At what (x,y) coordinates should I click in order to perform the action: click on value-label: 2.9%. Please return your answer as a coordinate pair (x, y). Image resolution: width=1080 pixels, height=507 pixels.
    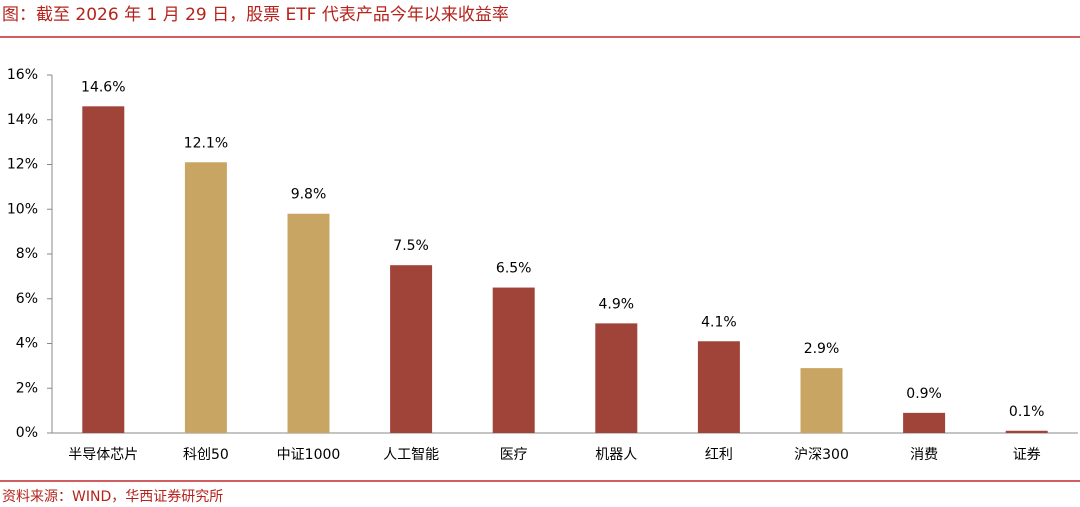
    Looking at the image, I should click on (822, 349).